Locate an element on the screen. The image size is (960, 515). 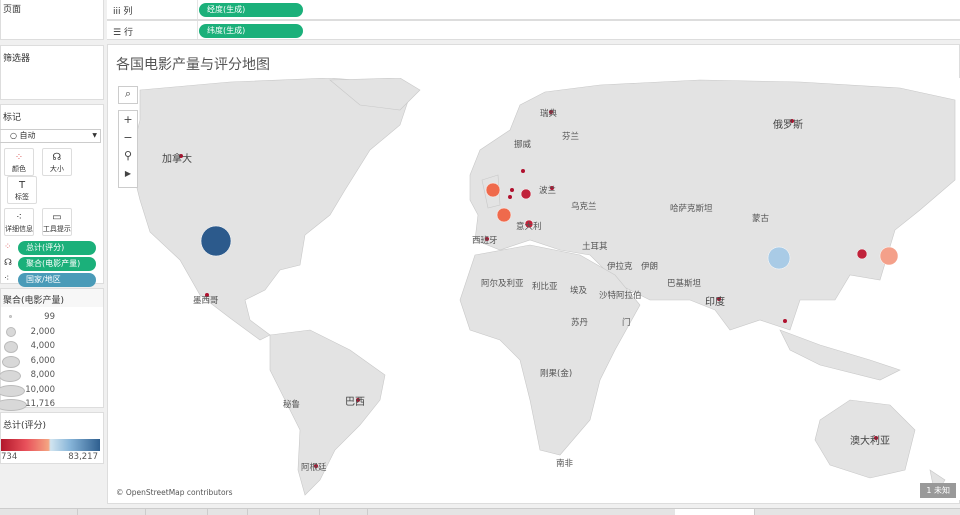
color-field-pill: 总计(评分) is located at coordinates (57, 248).